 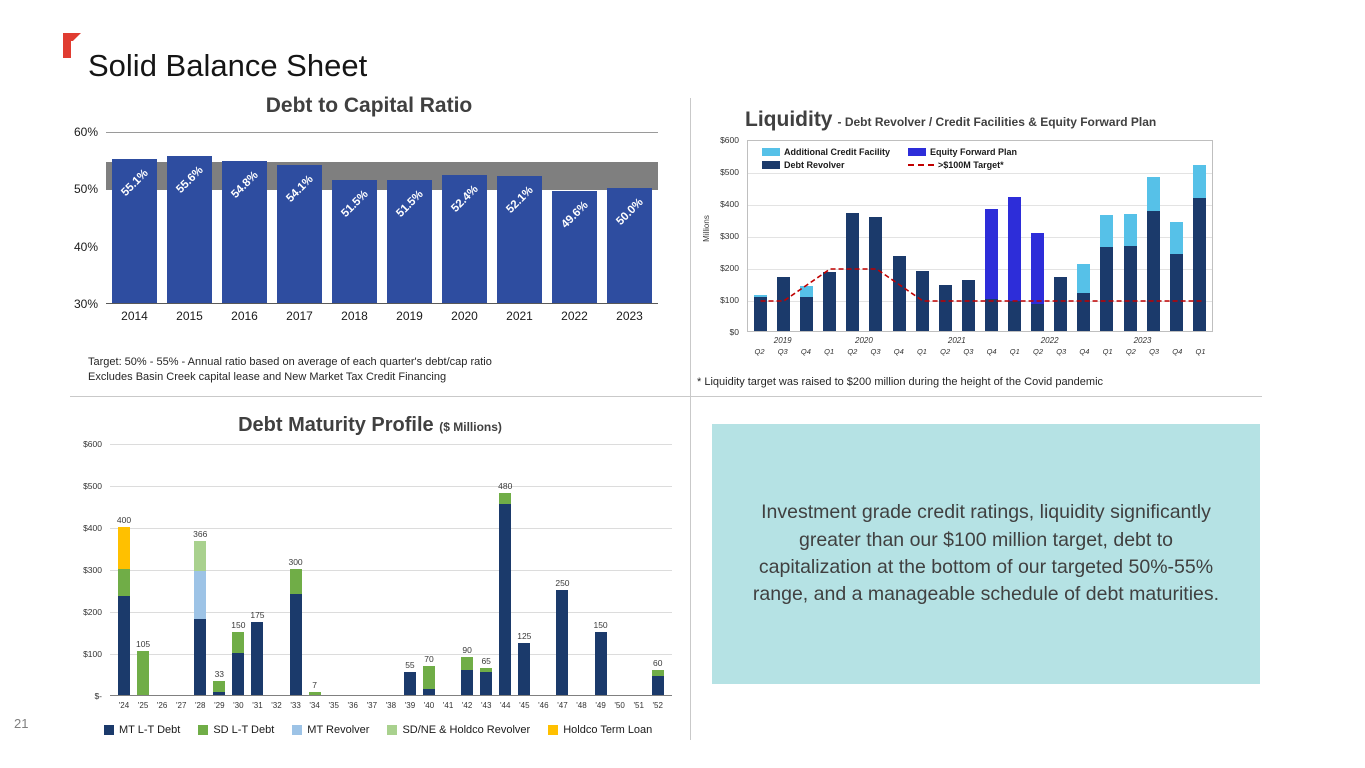 I want to click on axis-tick: $500, so click(x=729, y=172).